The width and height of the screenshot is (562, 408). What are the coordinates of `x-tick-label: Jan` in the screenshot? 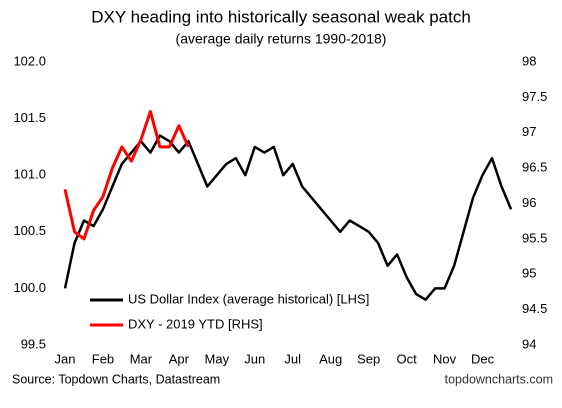 It's located at (65, 358).